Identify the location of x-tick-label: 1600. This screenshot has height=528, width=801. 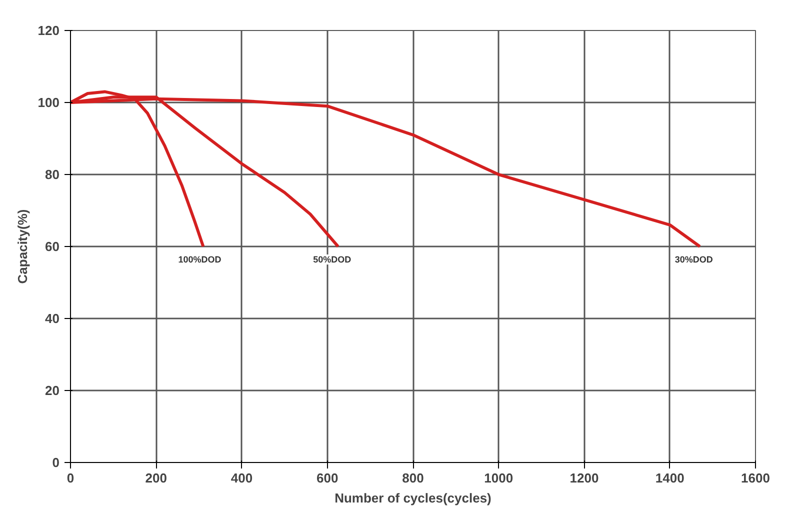
(755, 478).